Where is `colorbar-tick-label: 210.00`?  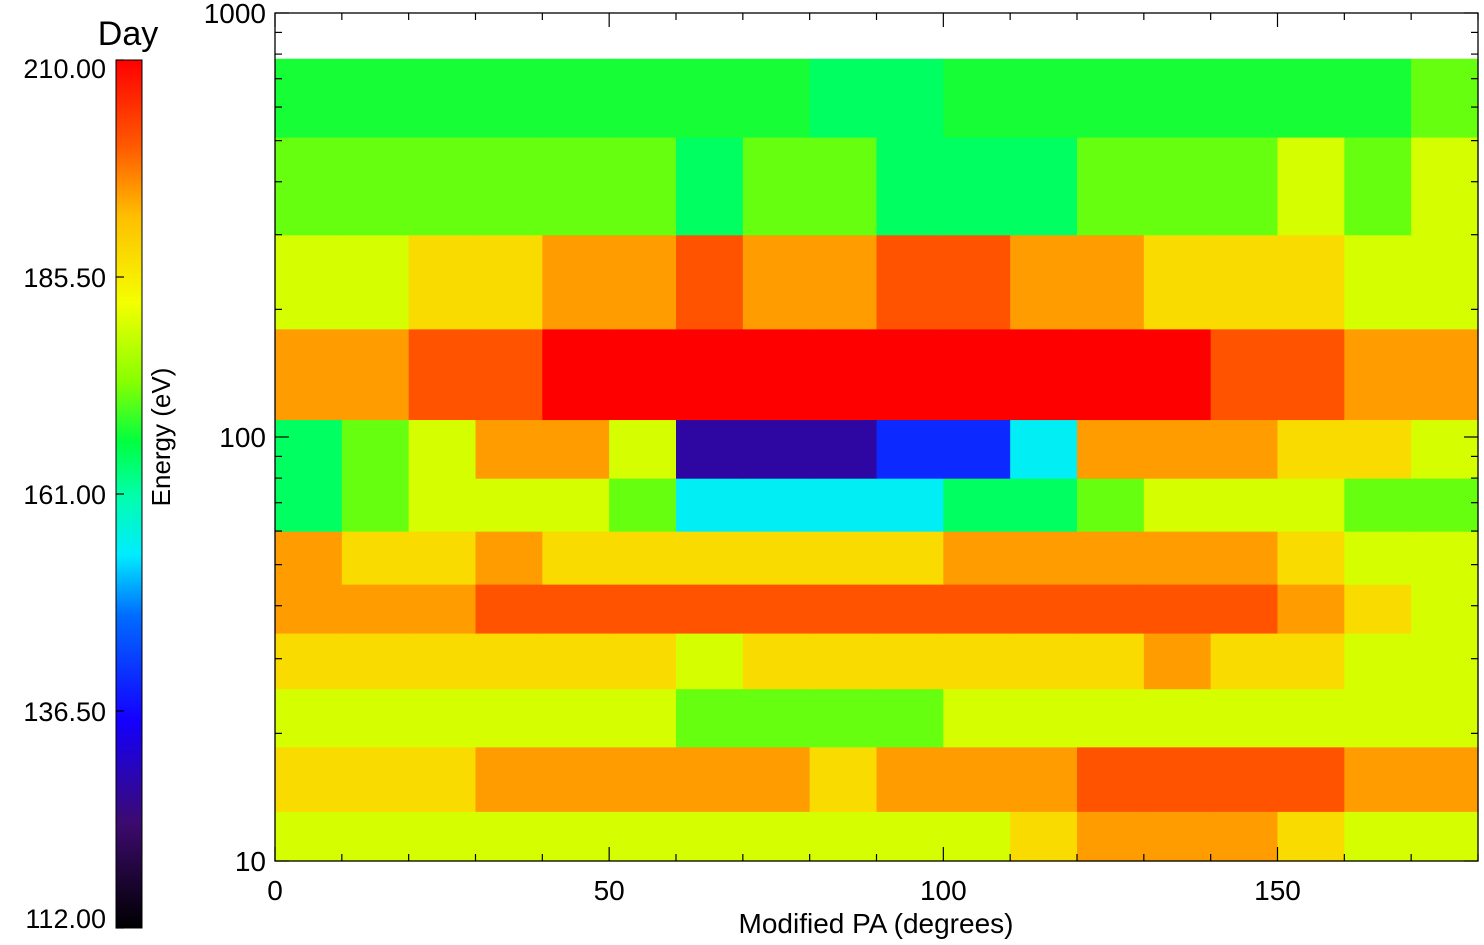 colorbar-tick-label: 210.00 is located at coordinates (64, 69).